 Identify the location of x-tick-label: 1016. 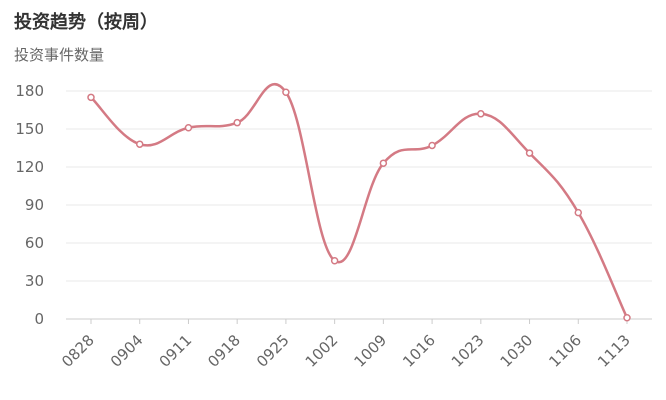
(419, 351).